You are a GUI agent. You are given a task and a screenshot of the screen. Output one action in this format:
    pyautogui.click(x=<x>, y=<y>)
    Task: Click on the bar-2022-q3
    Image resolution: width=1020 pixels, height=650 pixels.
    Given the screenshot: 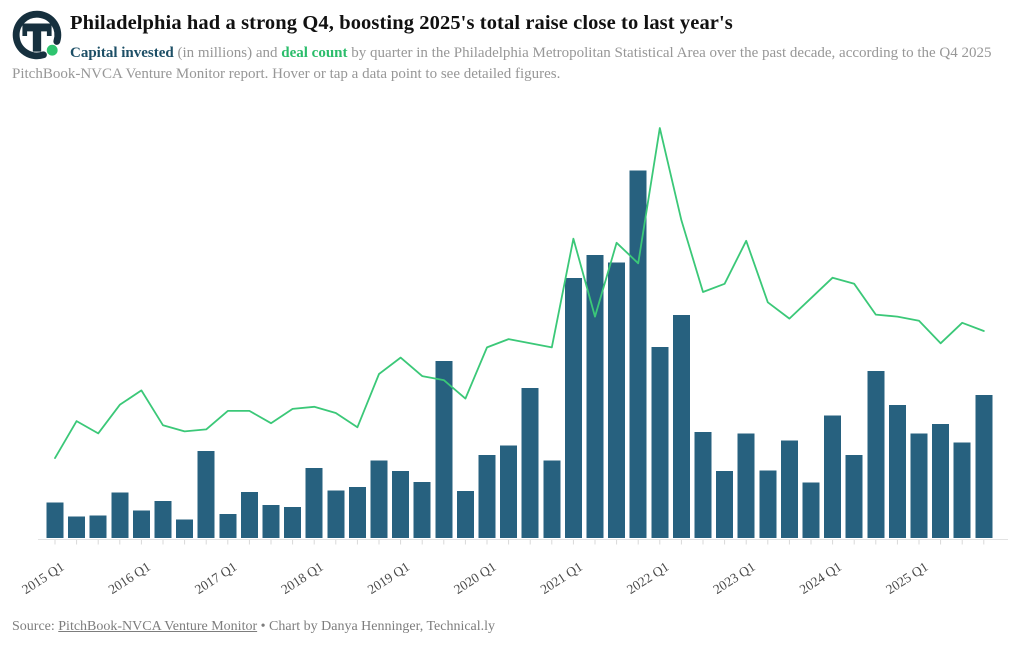 What is the action you would take?
    pyautogui.click(x=703, y=484)
    